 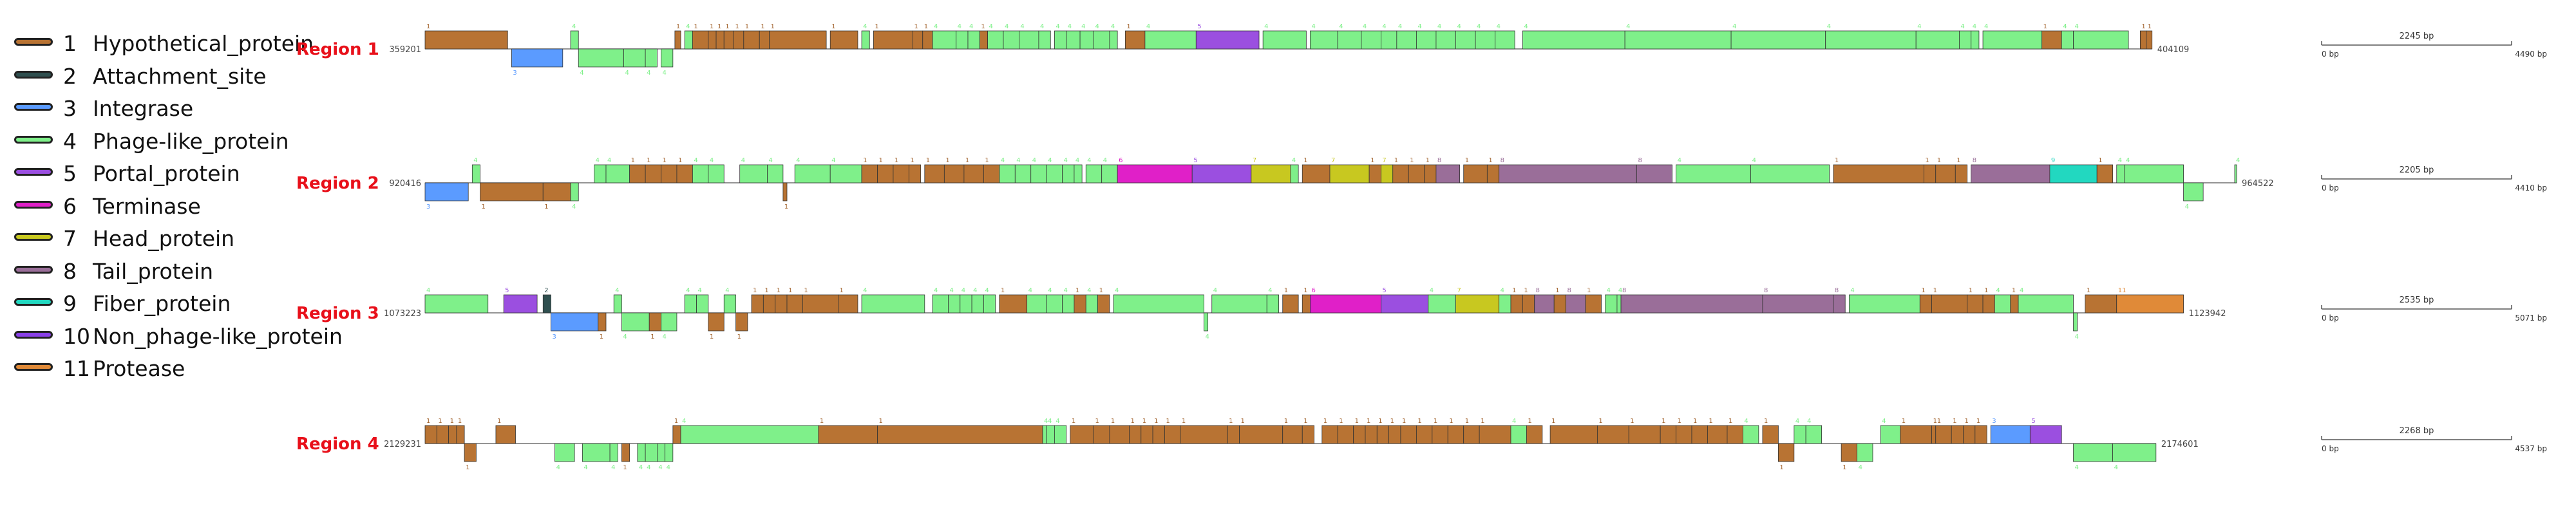 I want to click on legend-item: 11 Protease, so click(x=181, y=372).